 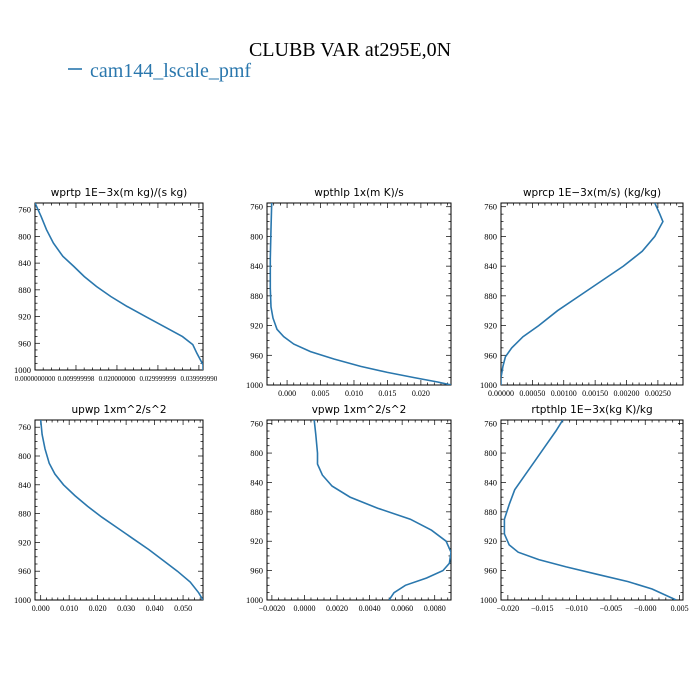 I want to click on x-tick-label: 0.020000000, so click(x=117, y=379).